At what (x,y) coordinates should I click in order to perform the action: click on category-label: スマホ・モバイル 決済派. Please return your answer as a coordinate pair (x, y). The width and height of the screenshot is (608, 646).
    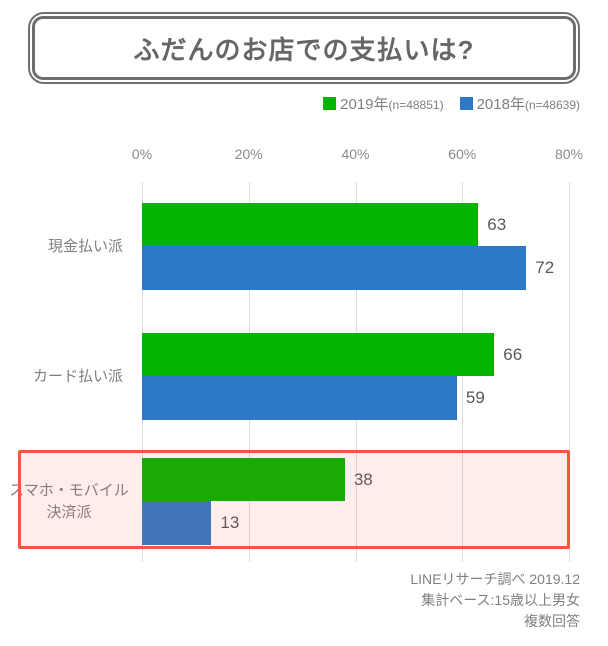
    Looking at the image, I should click on (69, 501).